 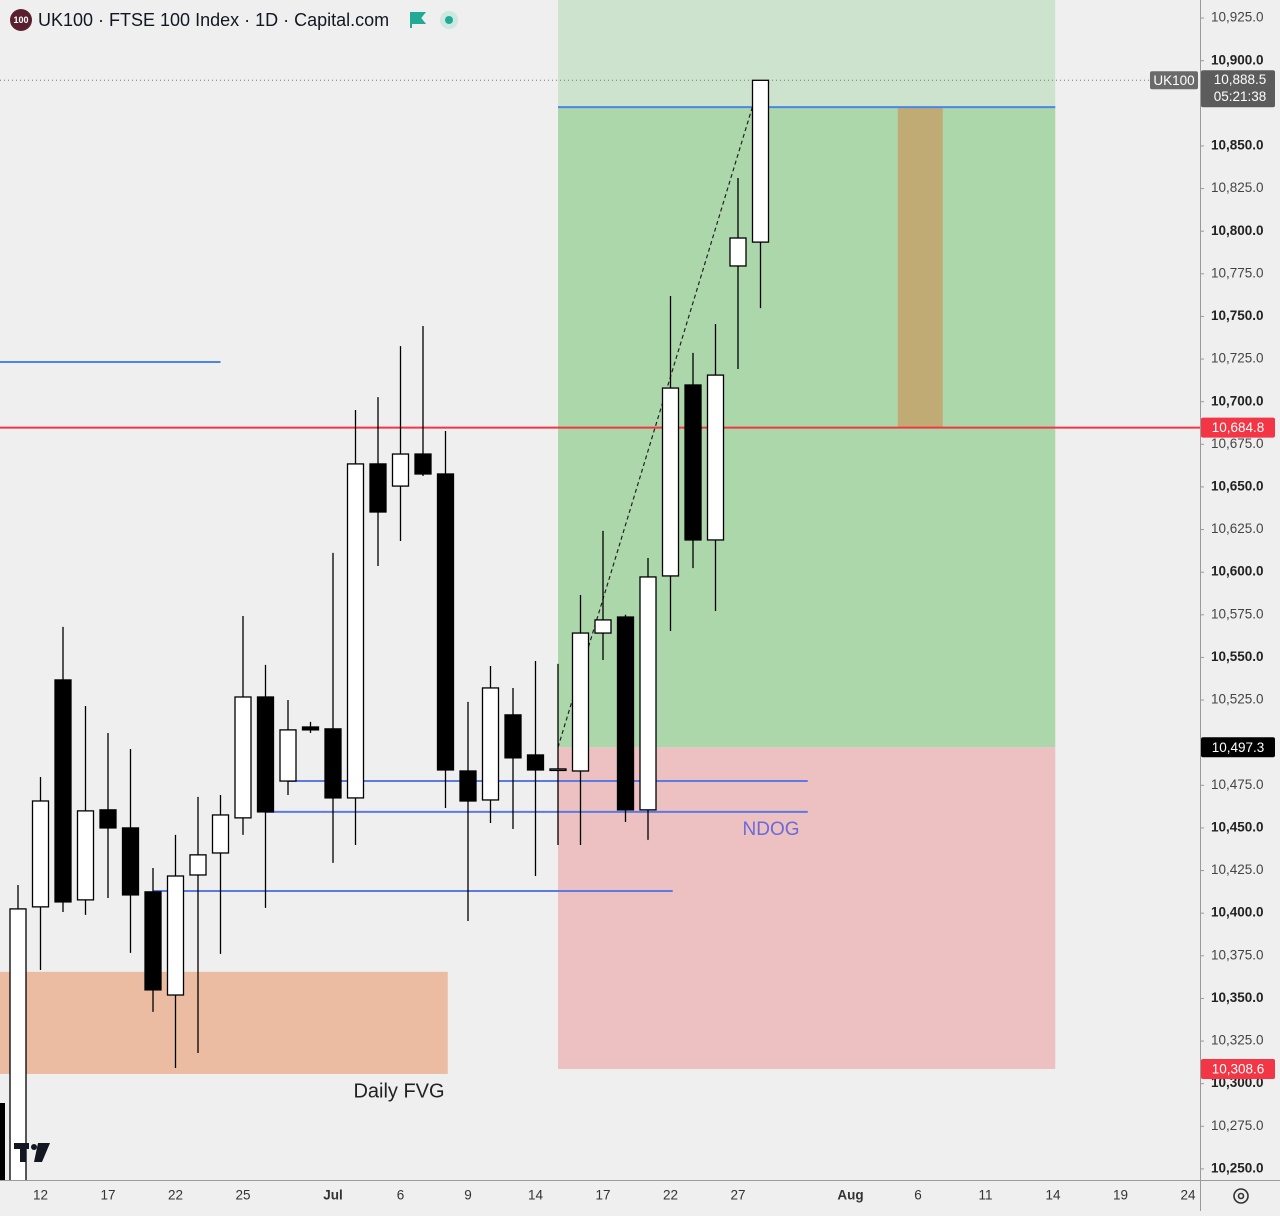 I want to click on y-tick-label: 10,600.0, so click(x=1237, y=571).